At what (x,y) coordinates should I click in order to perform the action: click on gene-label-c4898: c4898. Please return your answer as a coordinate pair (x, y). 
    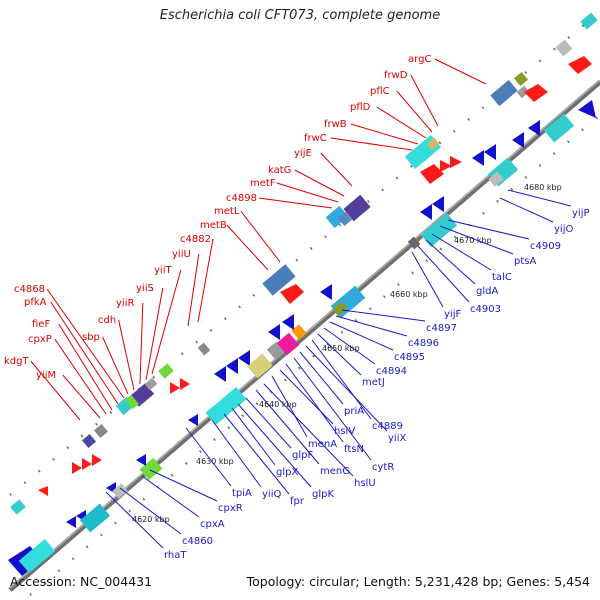
    Looking at the image, I should click on (241, 198).